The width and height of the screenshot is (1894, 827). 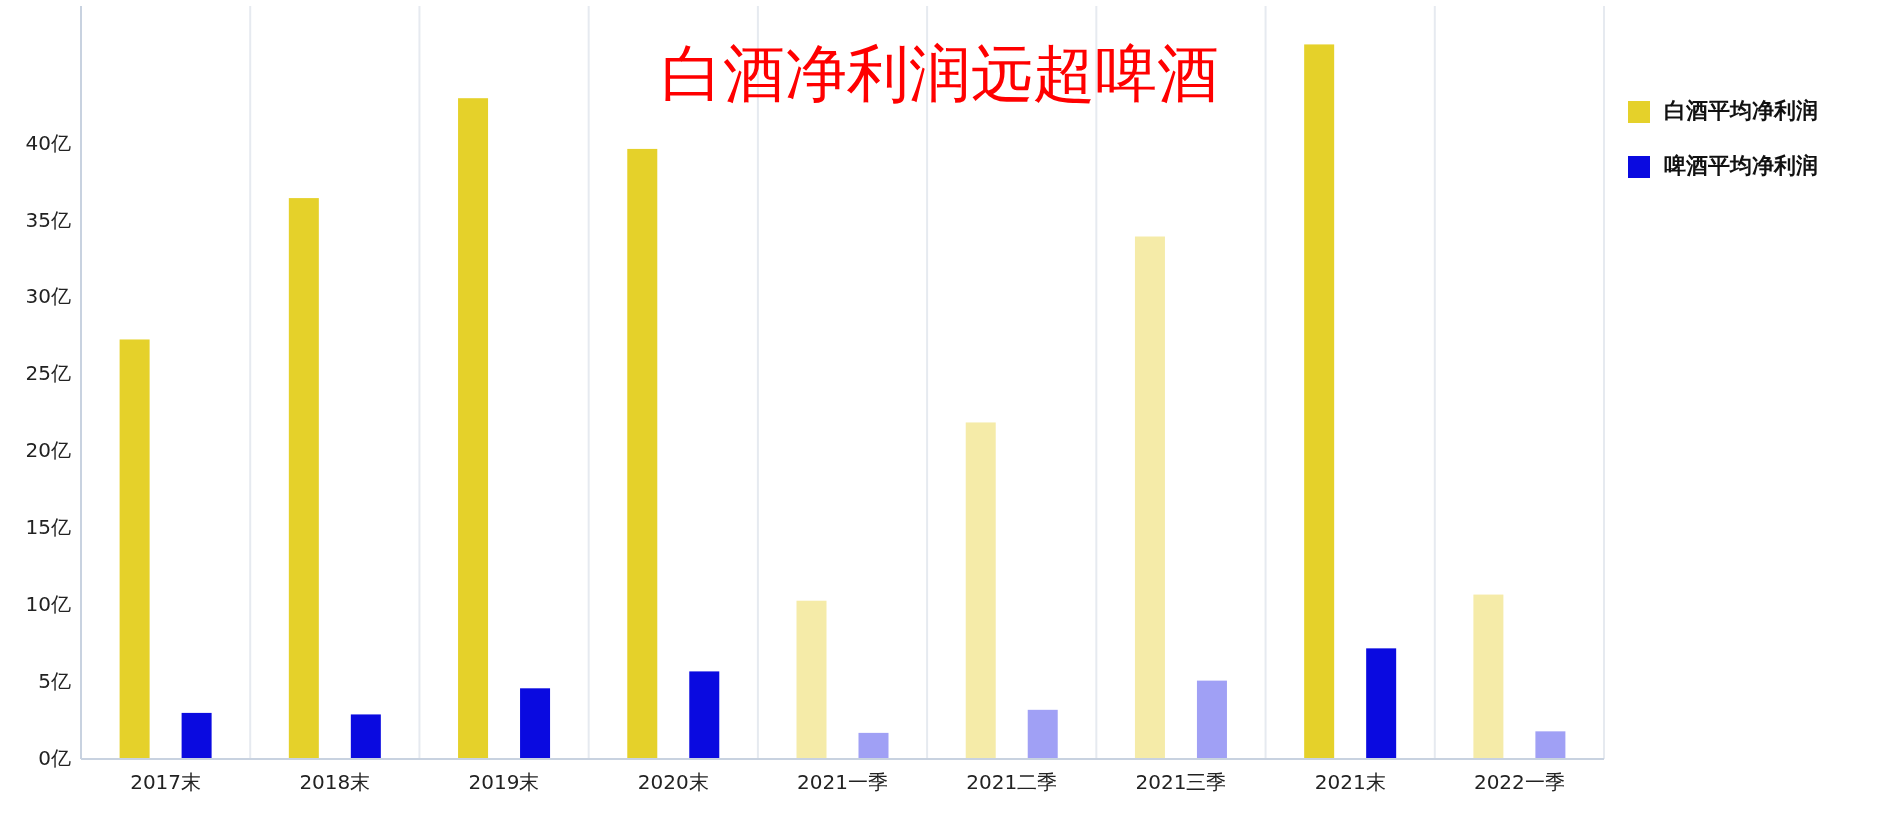 What do you see at coordinates (48, 450) in the screenshot?
I see `y-tick-label: 20亿` at bounding box center [48, 450].